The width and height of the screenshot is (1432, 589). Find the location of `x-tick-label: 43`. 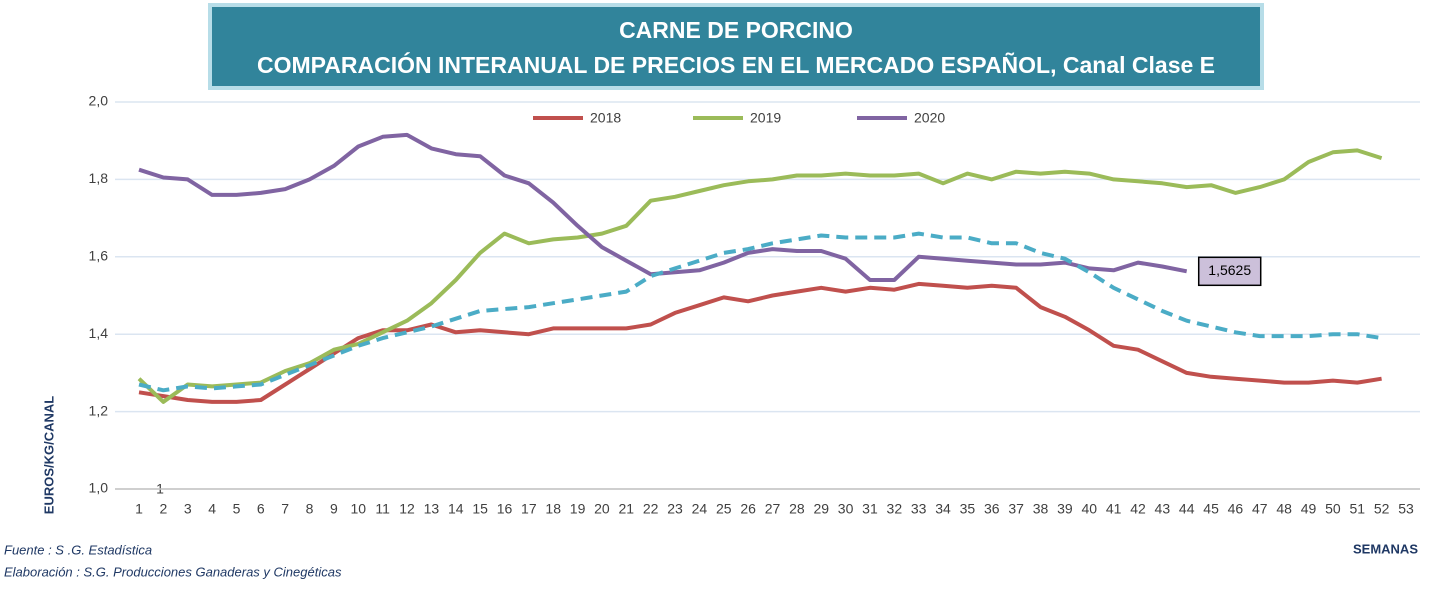

x-tick-label: 43 is located at coordinates (1163, 509).